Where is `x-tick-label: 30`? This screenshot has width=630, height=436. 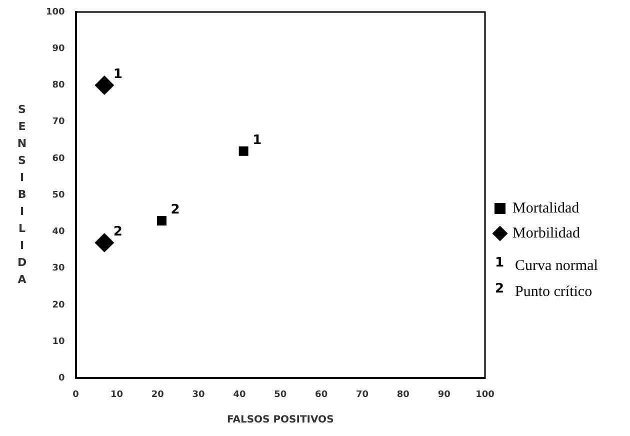
x-tick-label: 30 is located at coordinates (198, 395).